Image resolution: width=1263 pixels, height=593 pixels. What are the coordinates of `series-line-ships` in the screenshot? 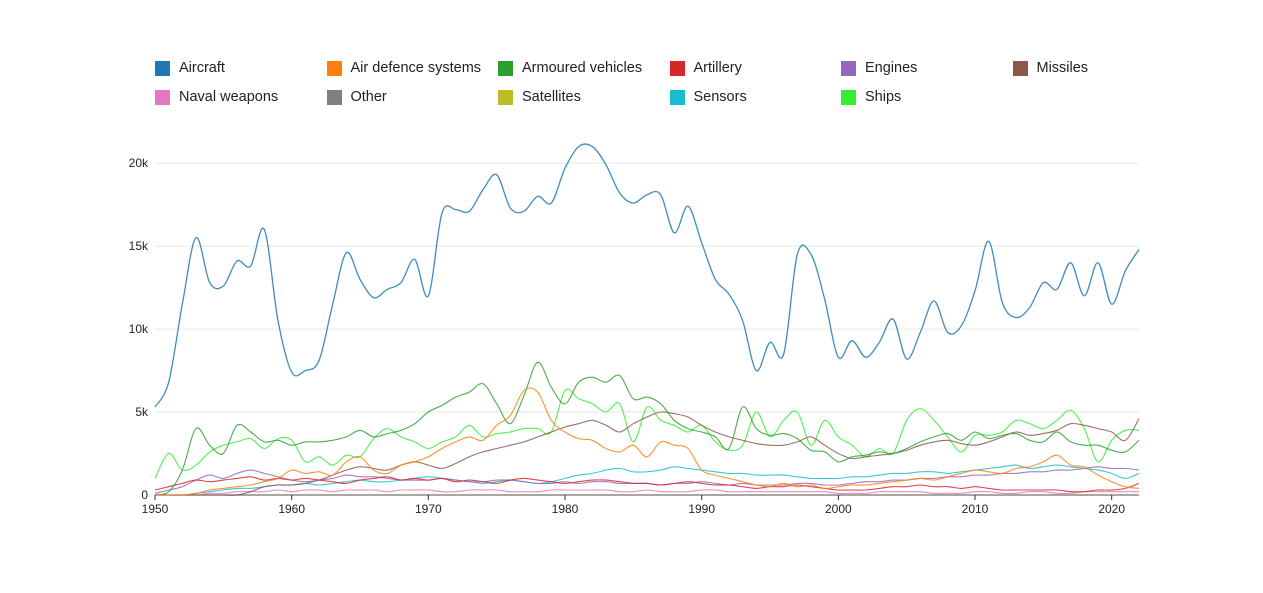 It's located at (647, 433).